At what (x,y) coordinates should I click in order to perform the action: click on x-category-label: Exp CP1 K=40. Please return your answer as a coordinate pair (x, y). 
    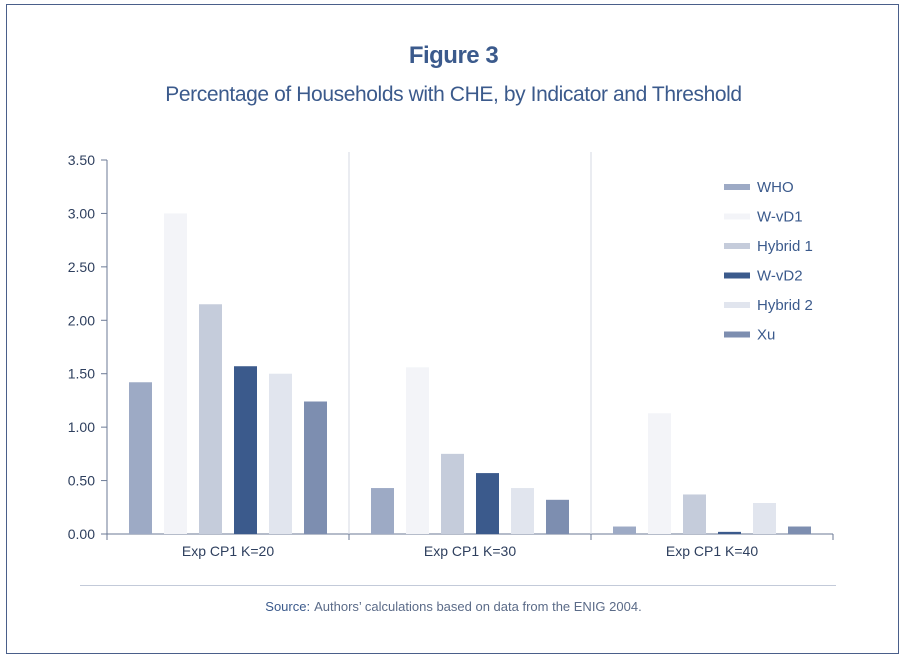
    Looking at the image, I should click on (712, 551).